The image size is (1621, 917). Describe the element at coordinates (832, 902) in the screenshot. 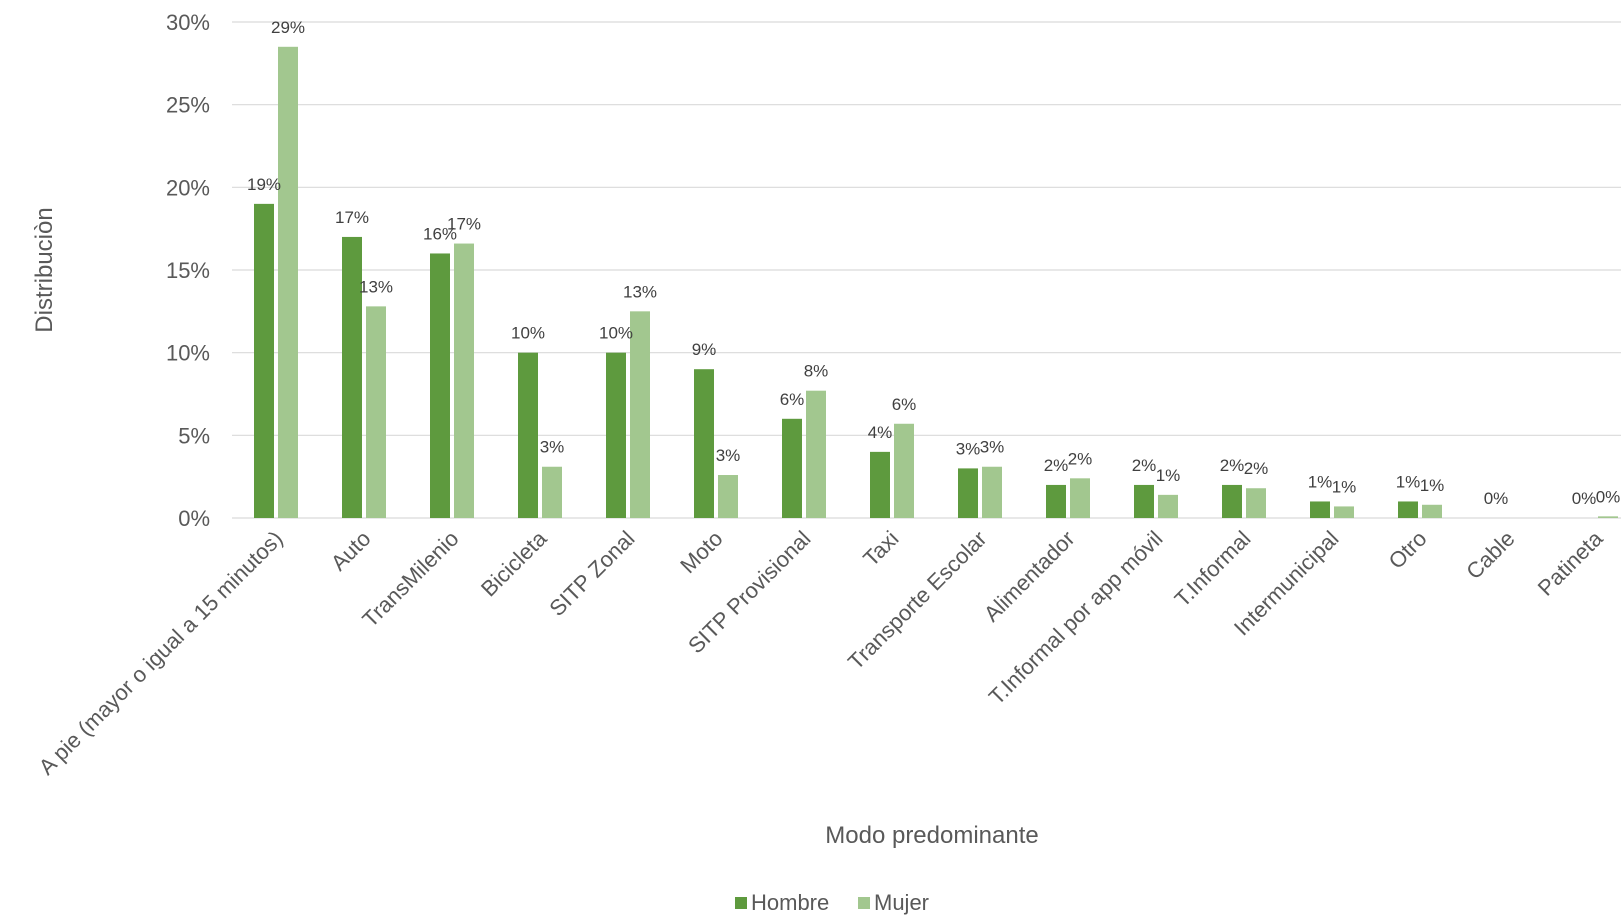

I see `legend: Hombre Mujer` at that location.